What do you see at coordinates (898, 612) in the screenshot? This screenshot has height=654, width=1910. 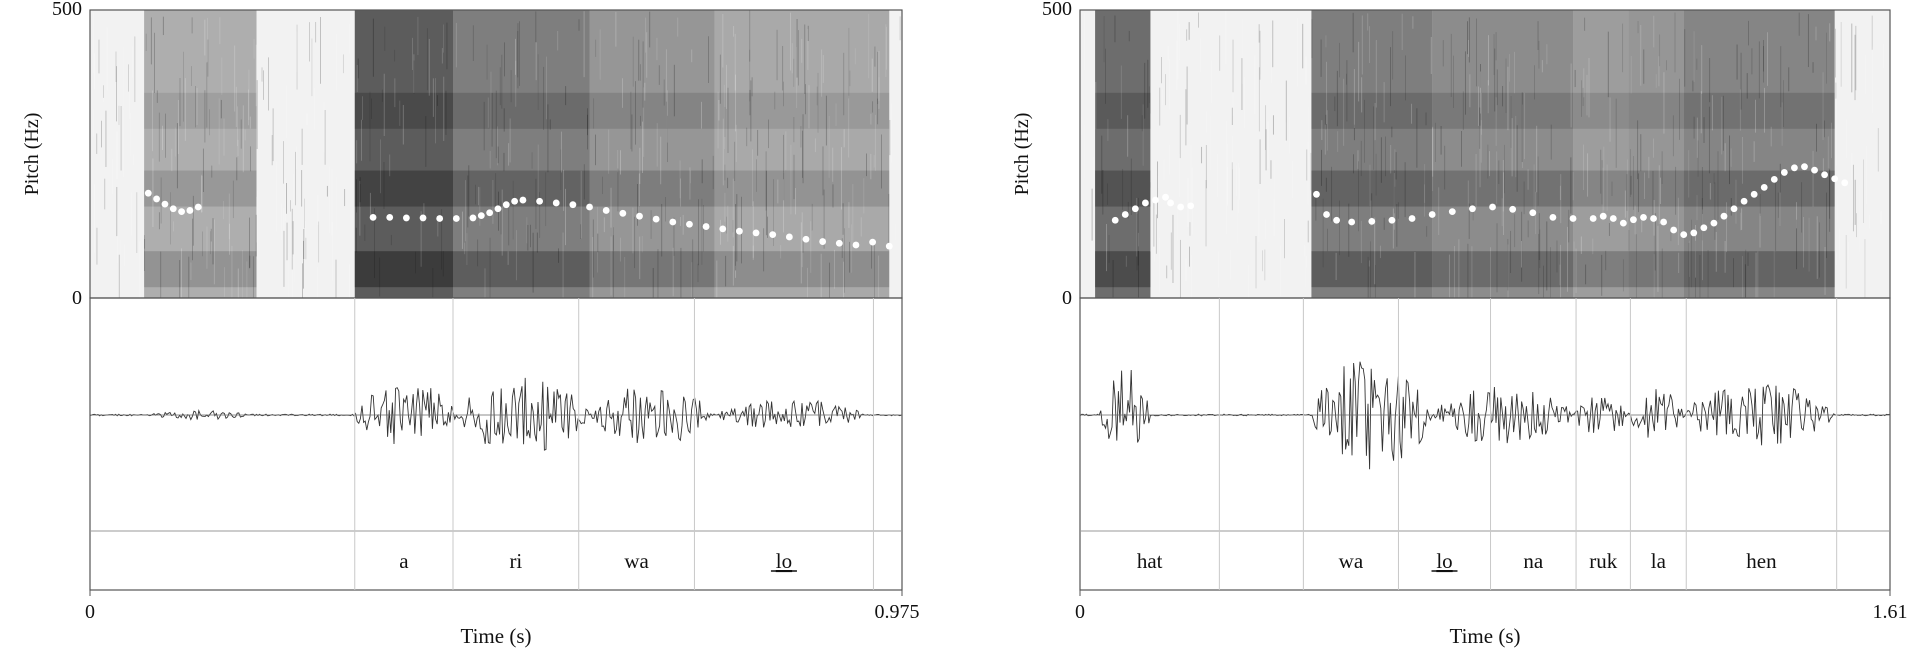 I see `x-tick-end: 0.9753` at bounding box center [898, 612].